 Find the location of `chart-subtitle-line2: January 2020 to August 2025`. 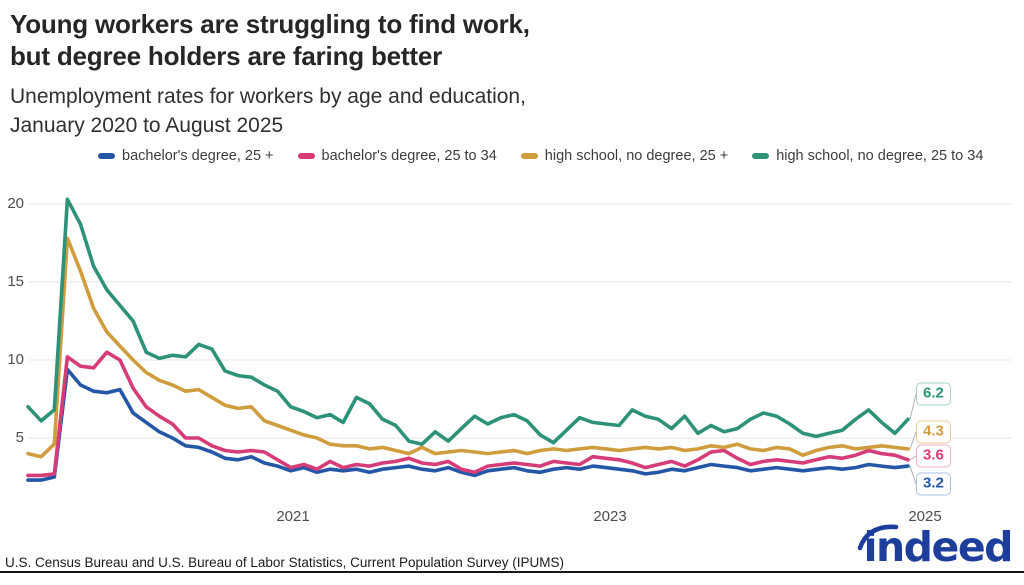

chart-subtitle-line2: January 2020 to August 2025 is located at coordinates (147, 126).